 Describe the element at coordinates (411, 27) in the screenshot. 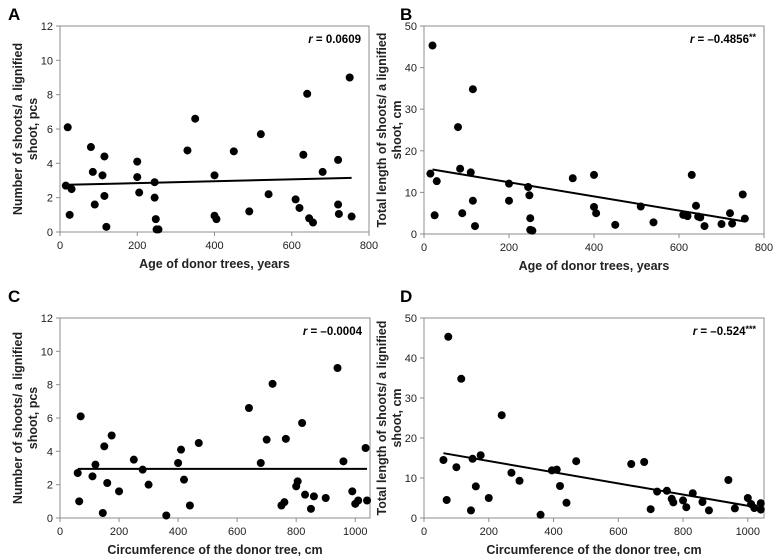

I see `y-tick-label: 50` at that location.